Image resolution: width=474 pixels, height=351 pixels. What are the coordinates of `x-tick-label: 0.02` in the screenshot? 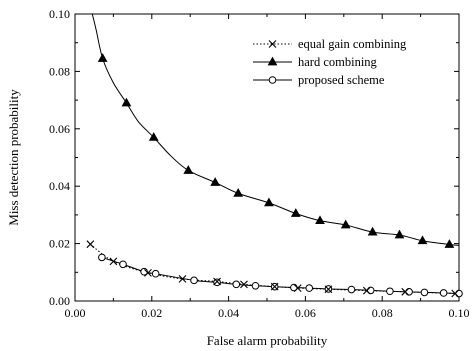 It's located at (151, 313).